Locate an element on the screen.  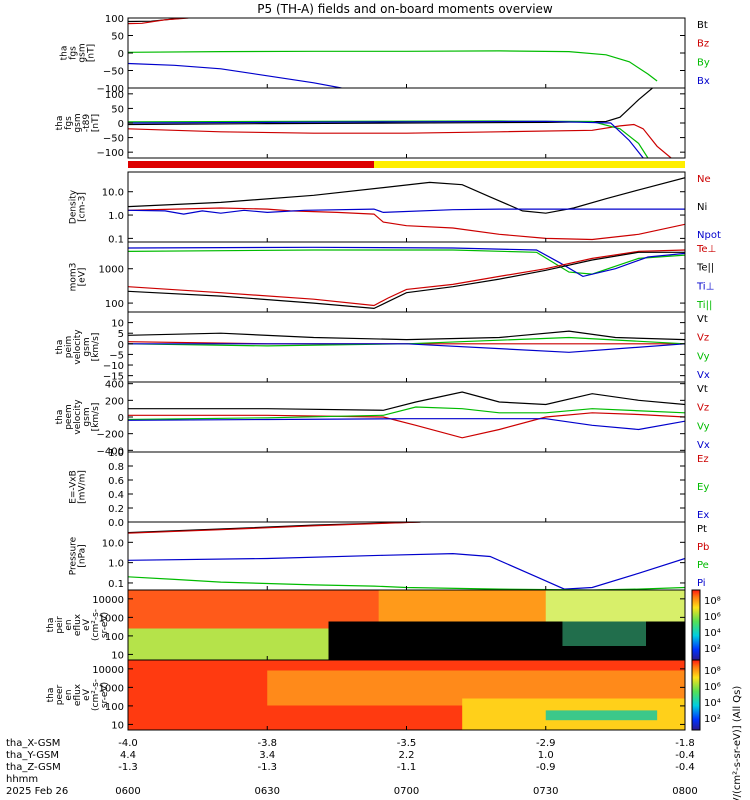
legend-label: Ti⊥ is located at coordinates (705, 286).